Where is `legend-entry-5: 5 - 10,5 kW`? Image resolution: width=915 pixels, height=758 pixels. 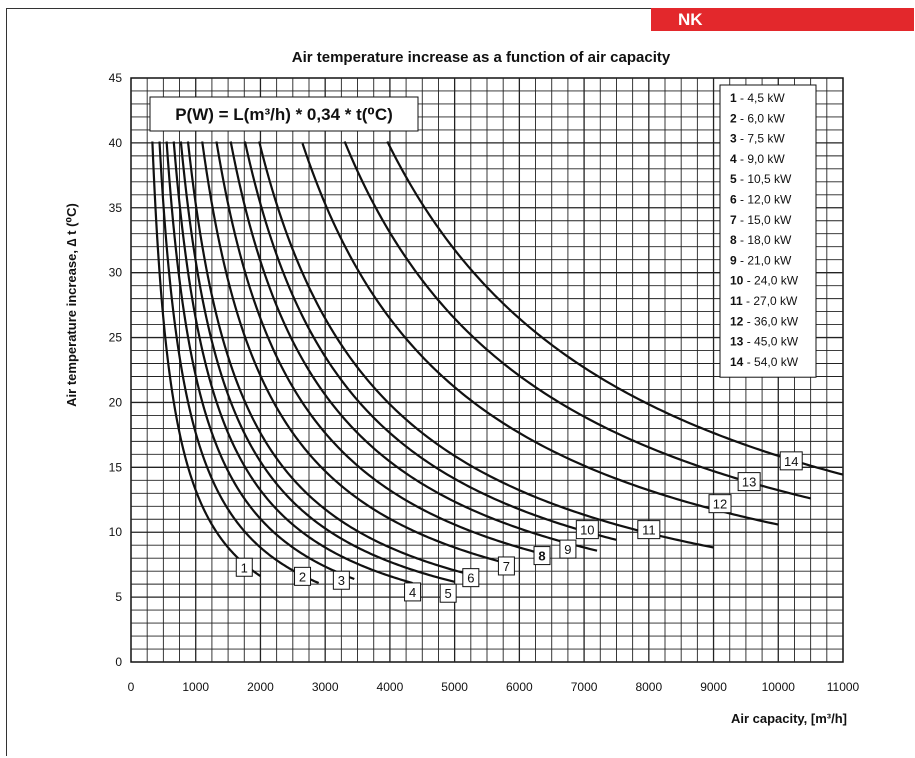 legend-entry-5: 5 - 10,5 kW is located at coordinates (761, 179).